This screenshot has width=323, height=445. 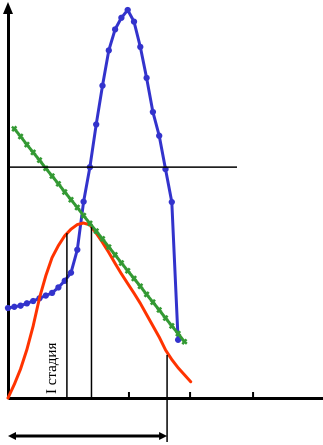 I want to click on annotation: I стадия, so click(x=52, y=368).